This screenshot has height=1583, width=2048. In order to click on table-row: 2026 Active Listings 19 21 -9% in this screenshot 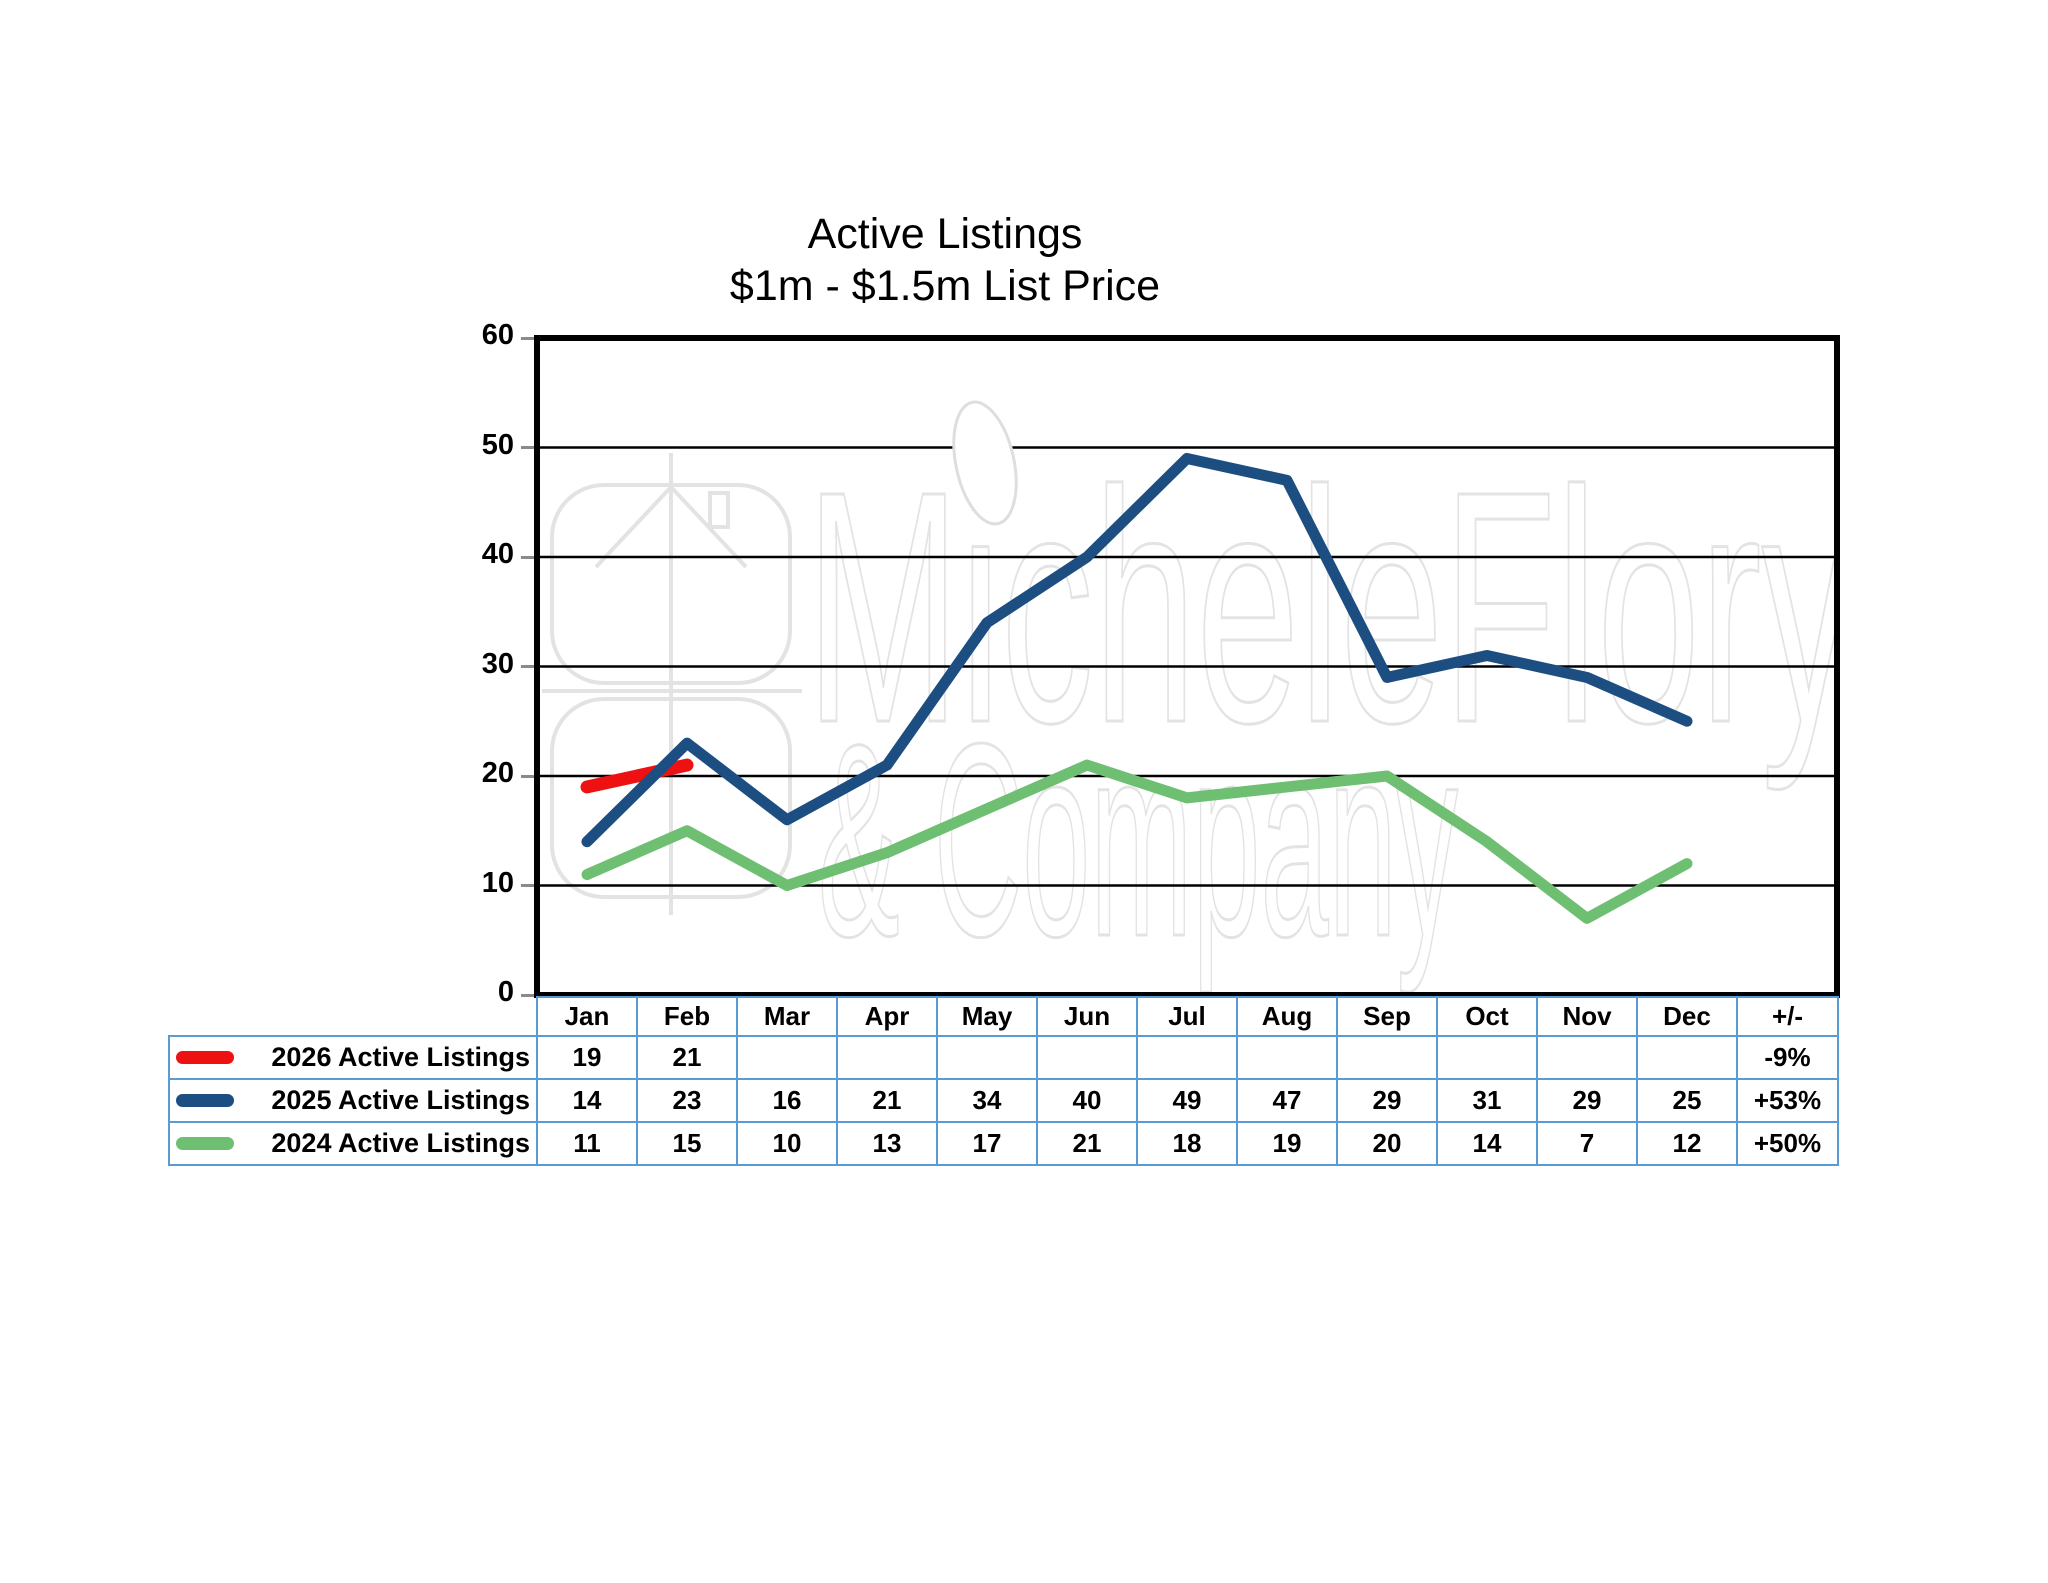, I will do `click(1003, 1057)`.